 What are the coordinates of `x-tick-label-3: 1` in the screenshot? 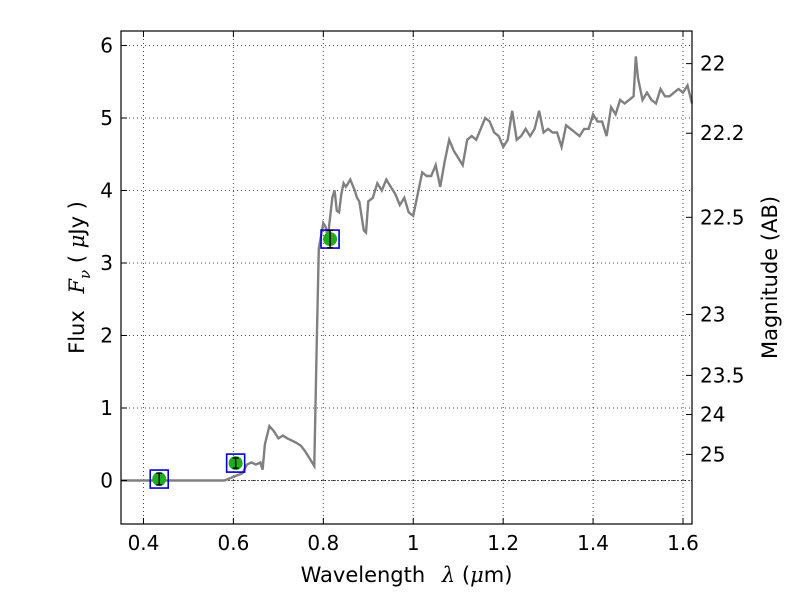 It's located at (413, 543).